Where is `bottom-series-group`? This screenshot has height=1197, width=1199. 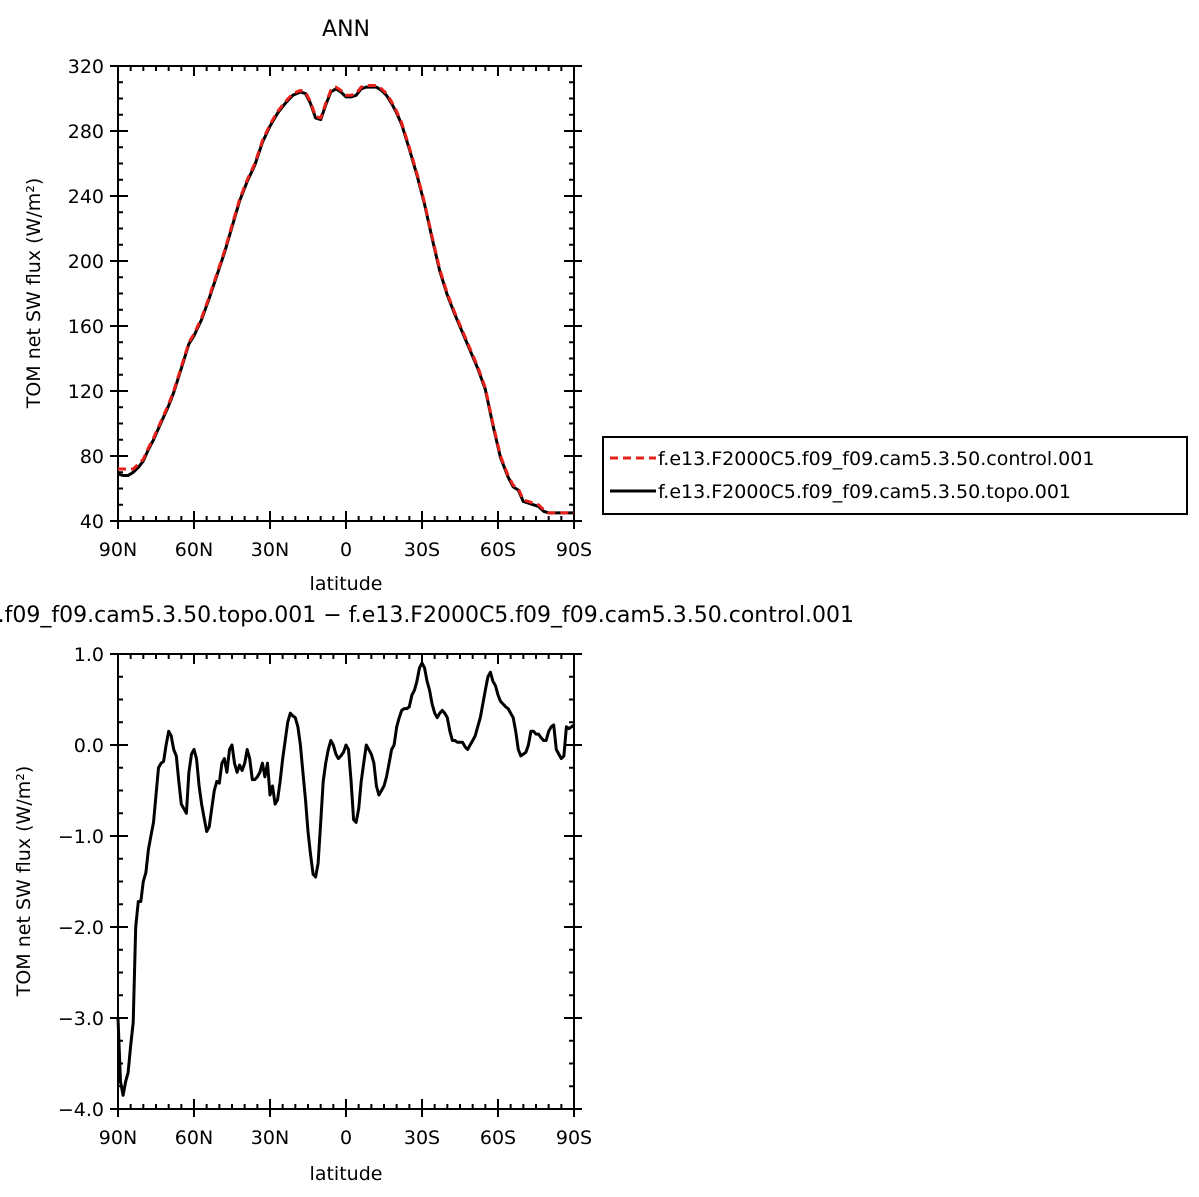
bottom-series-group is located at coordinates (345, 879).